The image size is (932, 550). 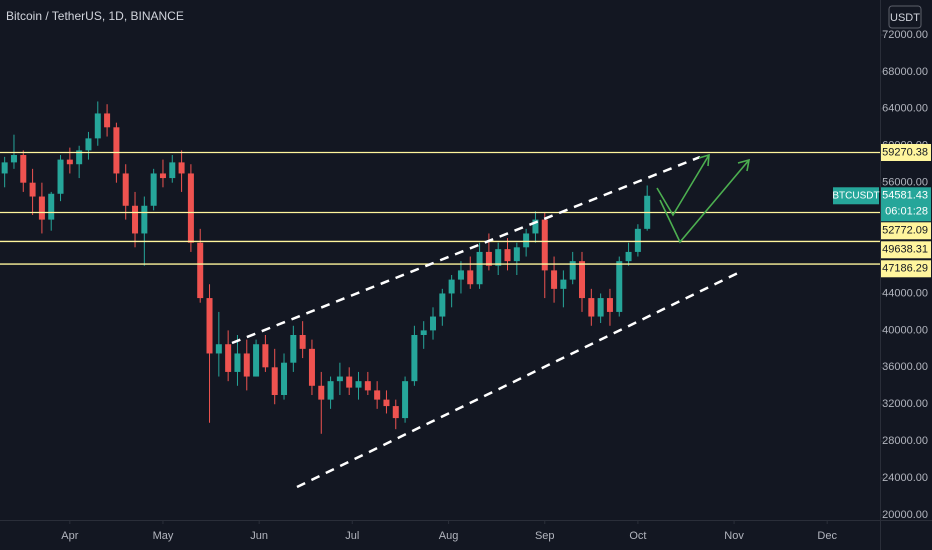 What do you see at coordinates (905, 109) in the screenshot?
I see `y-tick-label: 64000.00` at bounding box center [905, 109].